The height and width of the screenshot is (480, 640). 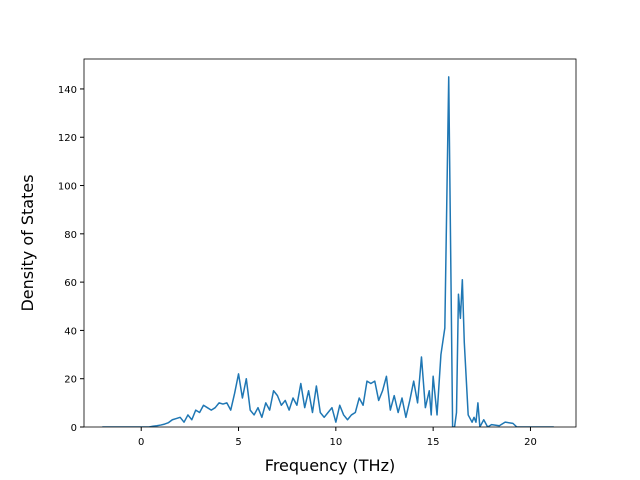 I want to click on y-tick-label: 120, so click(x=67, y=138).